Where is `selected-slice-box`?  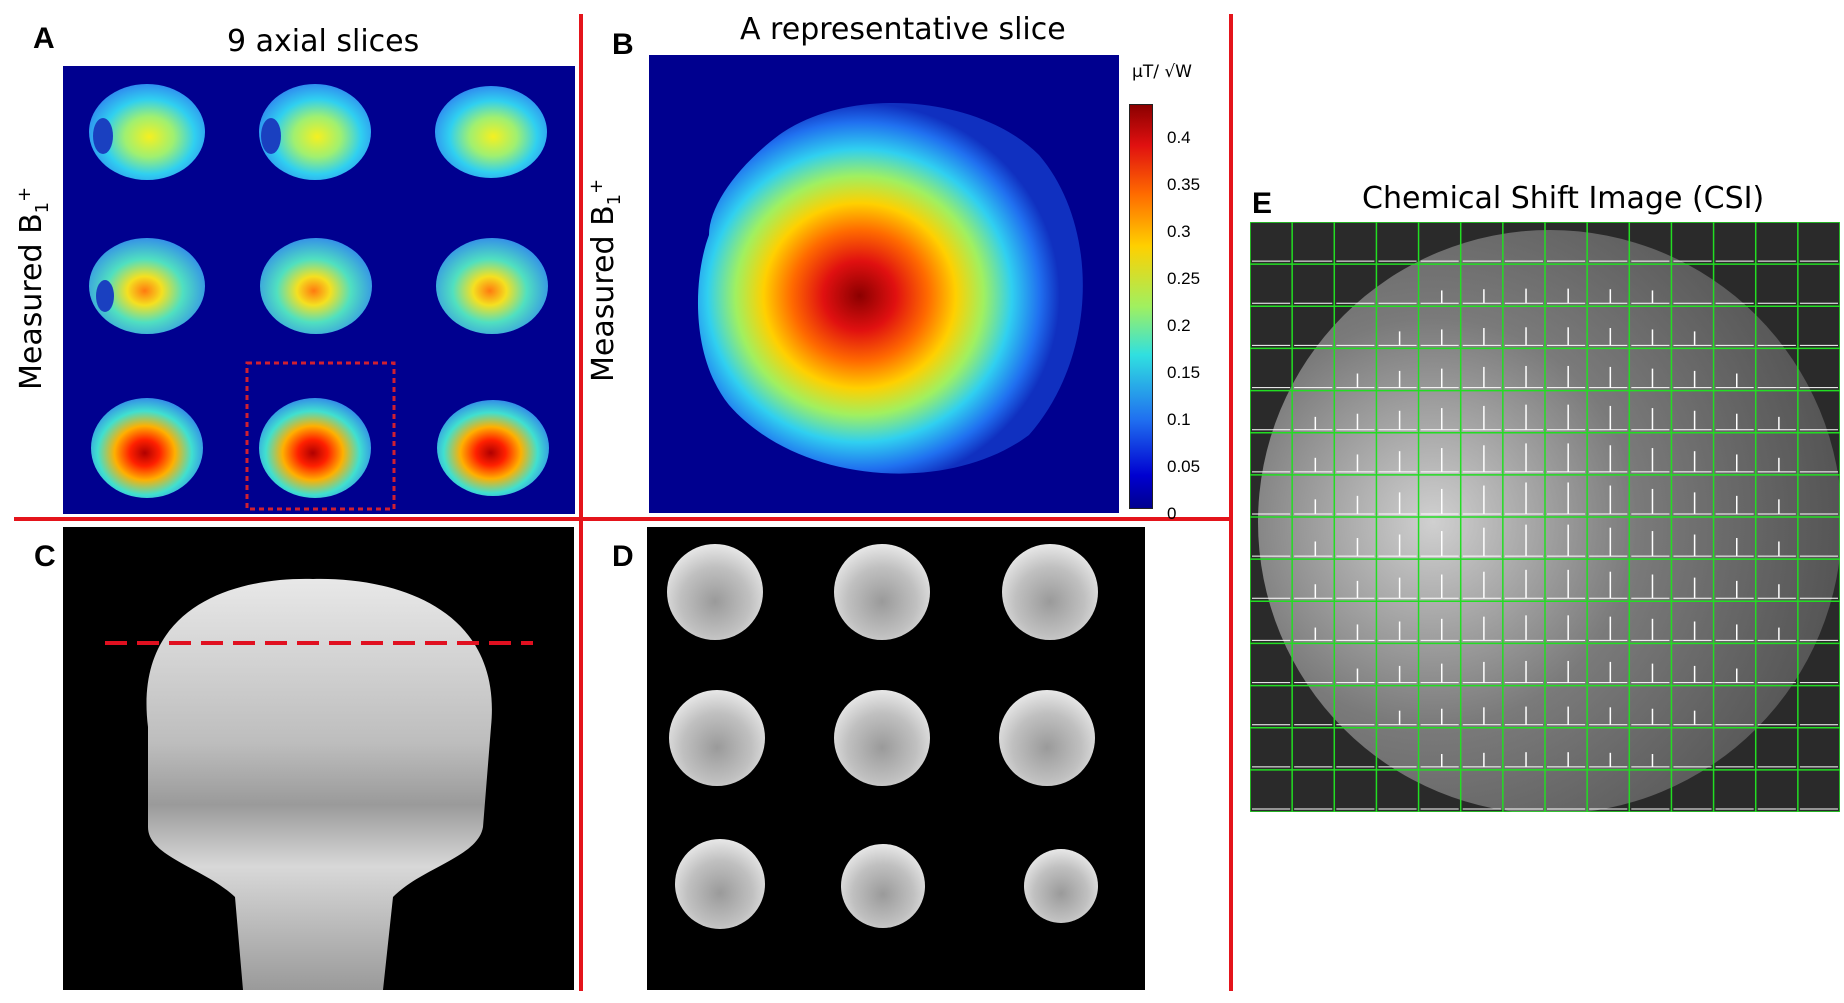 selected-slice-box is located at coordinates (320, 436).